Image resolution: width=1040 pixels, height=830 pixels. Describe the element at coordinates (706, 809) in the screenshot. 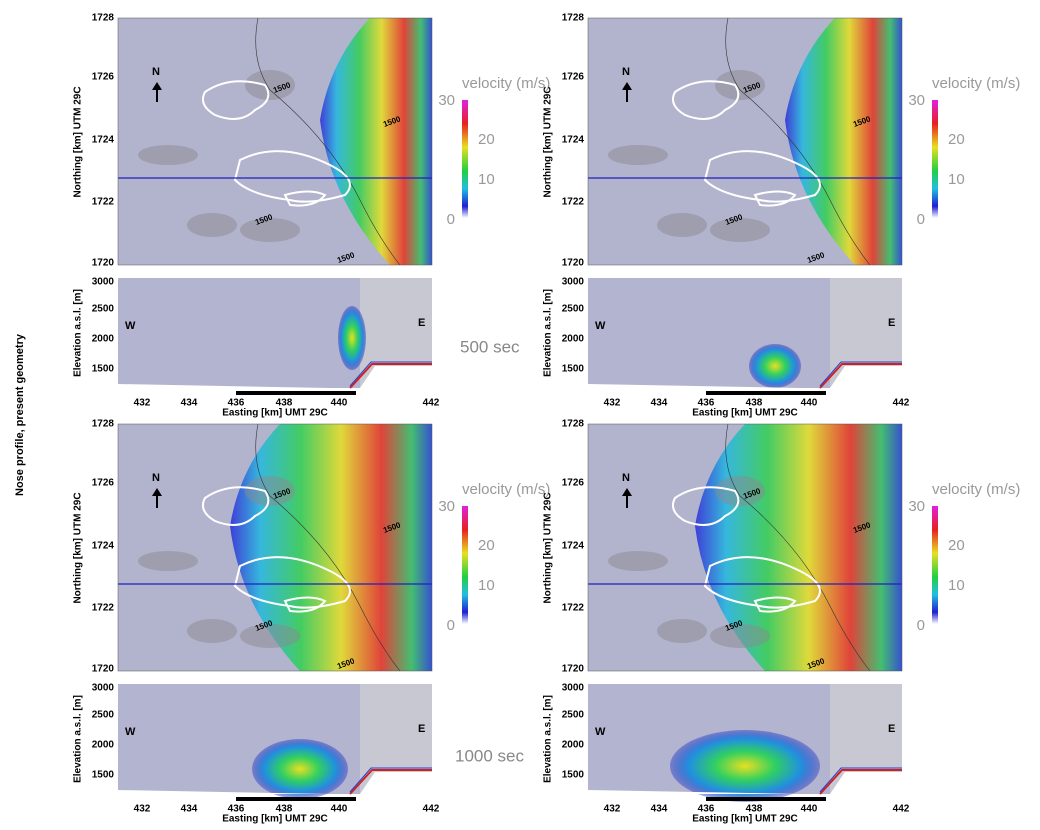

I see `x-tick-label: 436` at that location.